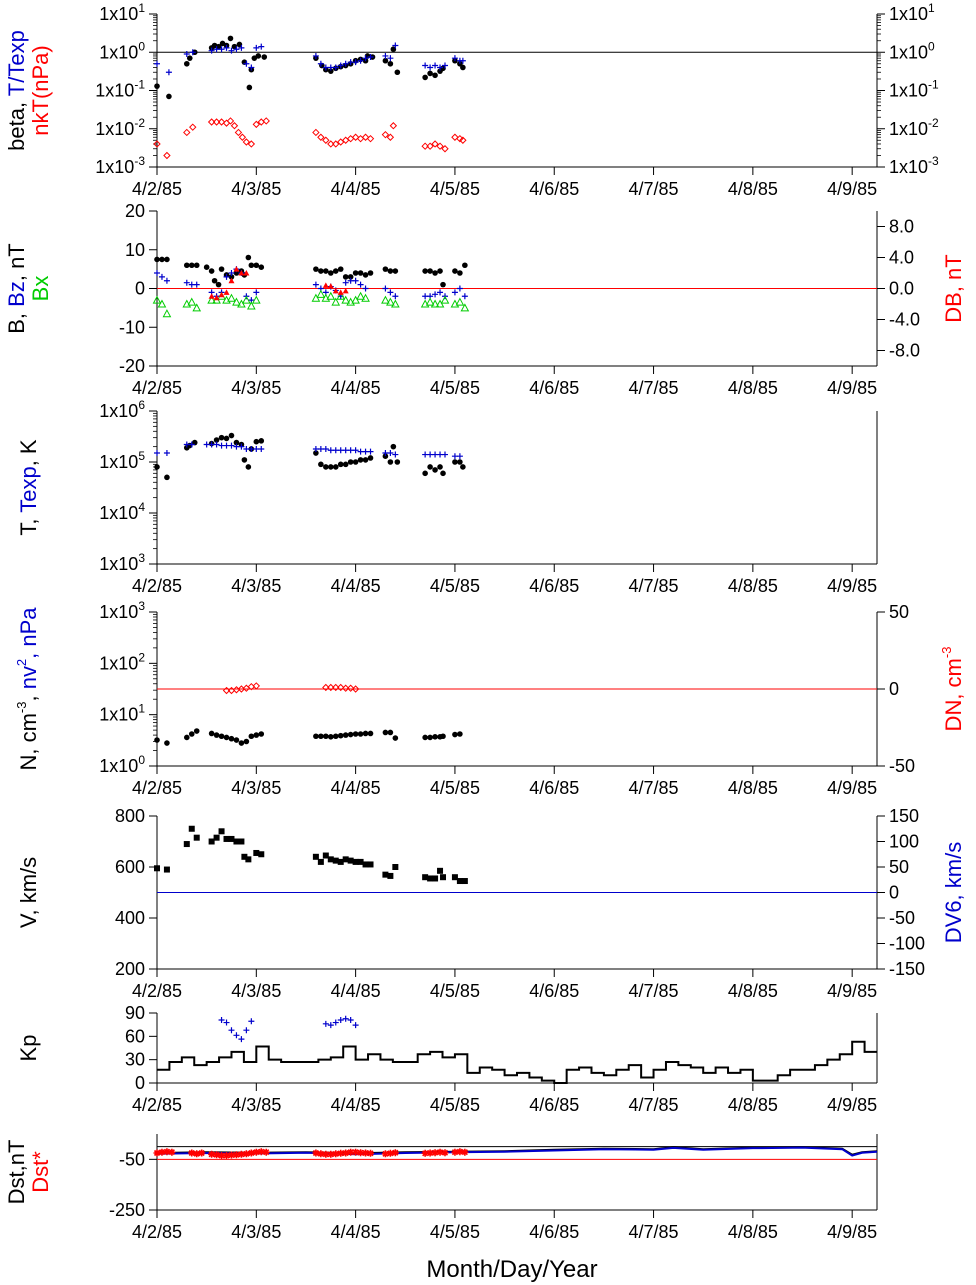  What do you see at coordinates (912, 50) in the screenshot?
I see `right-tick-label: 1x100` at bounding box center [912, 50].